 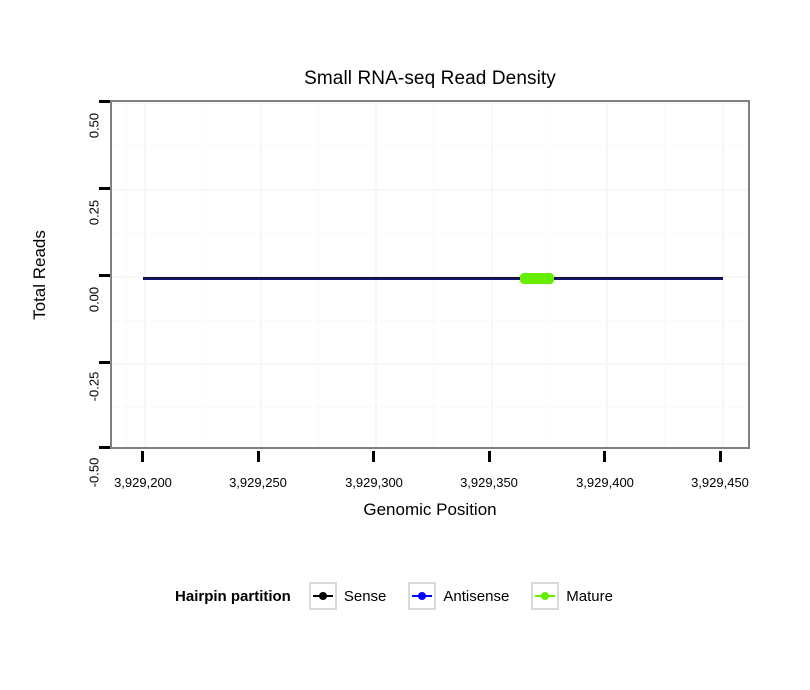 I want to click on legend-item-mature: Mature, so click(x=578, y=596).